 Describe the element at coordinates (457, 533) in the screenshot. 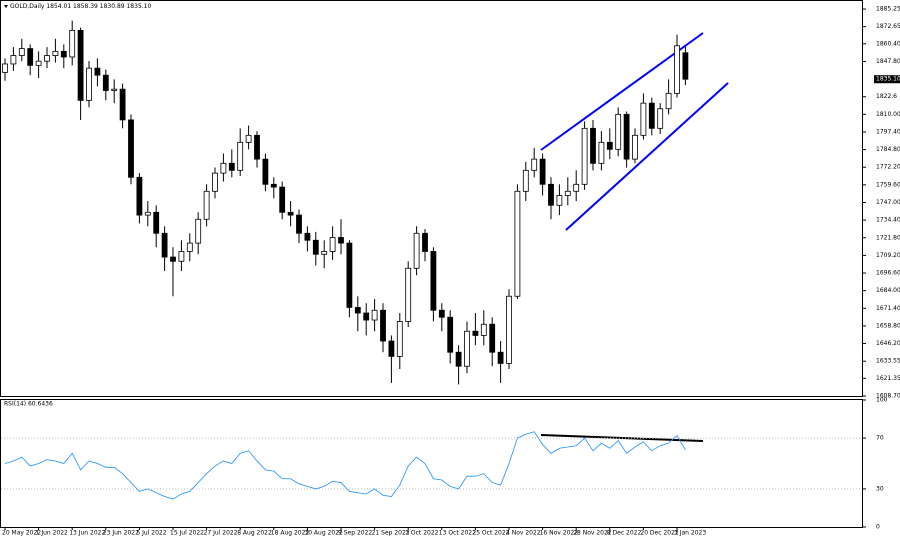

I see `x-tick-label: 13 Oct 2022` at that location.